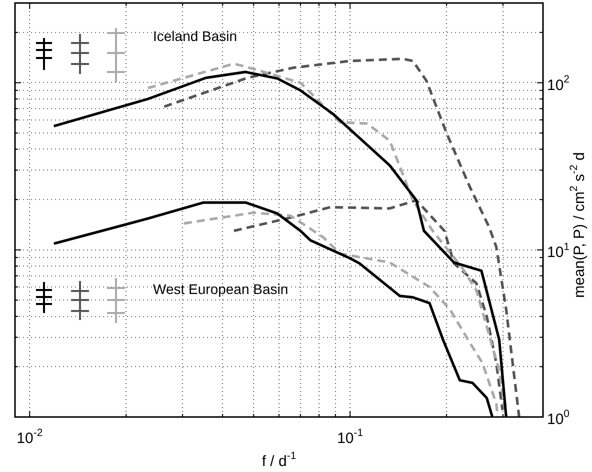 This screenshot has height=472, width=592. What do you see at coordinates (220, 288) in the screenshot?
I see `annotation: West European Basin` at bounding box center [220, 288].